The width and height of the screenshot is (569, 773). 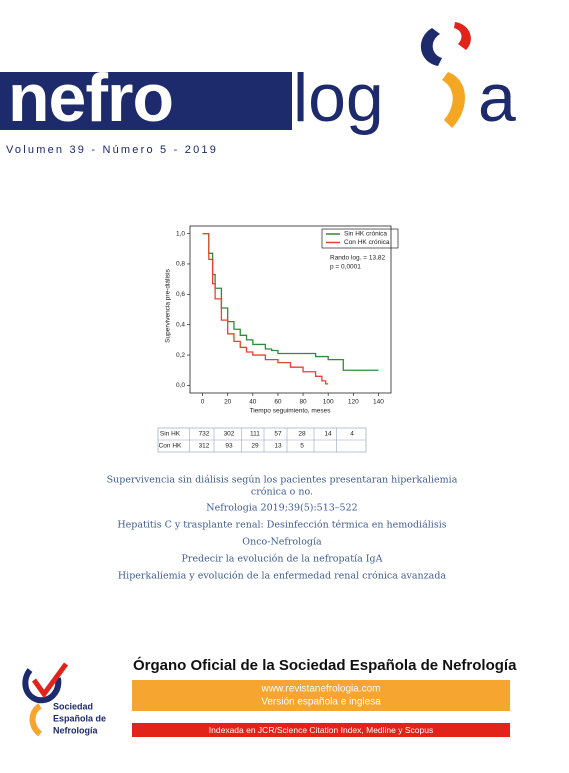 What do you see at coordinates (282, 542) in the screenshot?
I see `caption: Onco-Nefrología` at bounding box center [282, 542].